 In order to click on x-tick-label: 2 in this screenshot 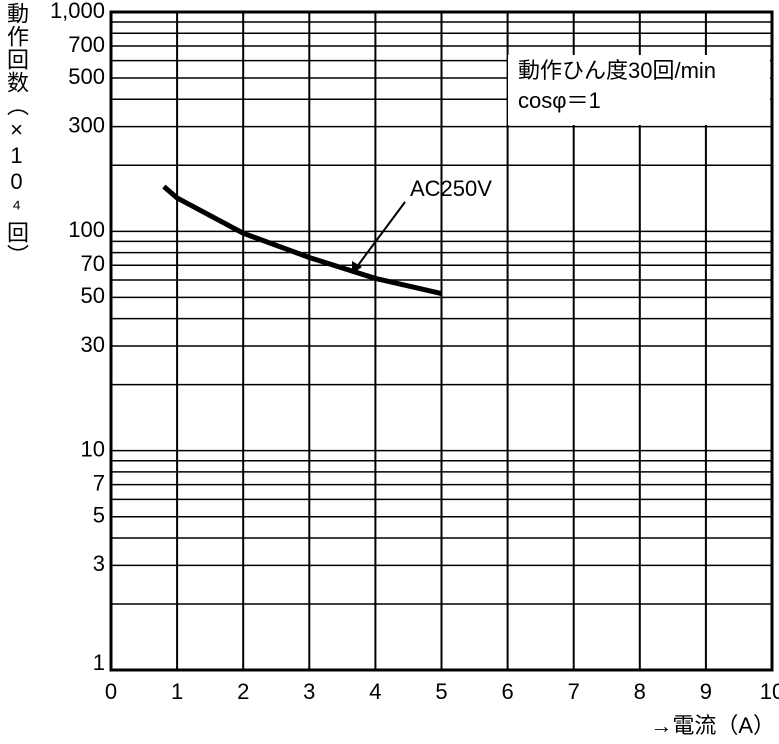, I will do `click(243, 691)`.